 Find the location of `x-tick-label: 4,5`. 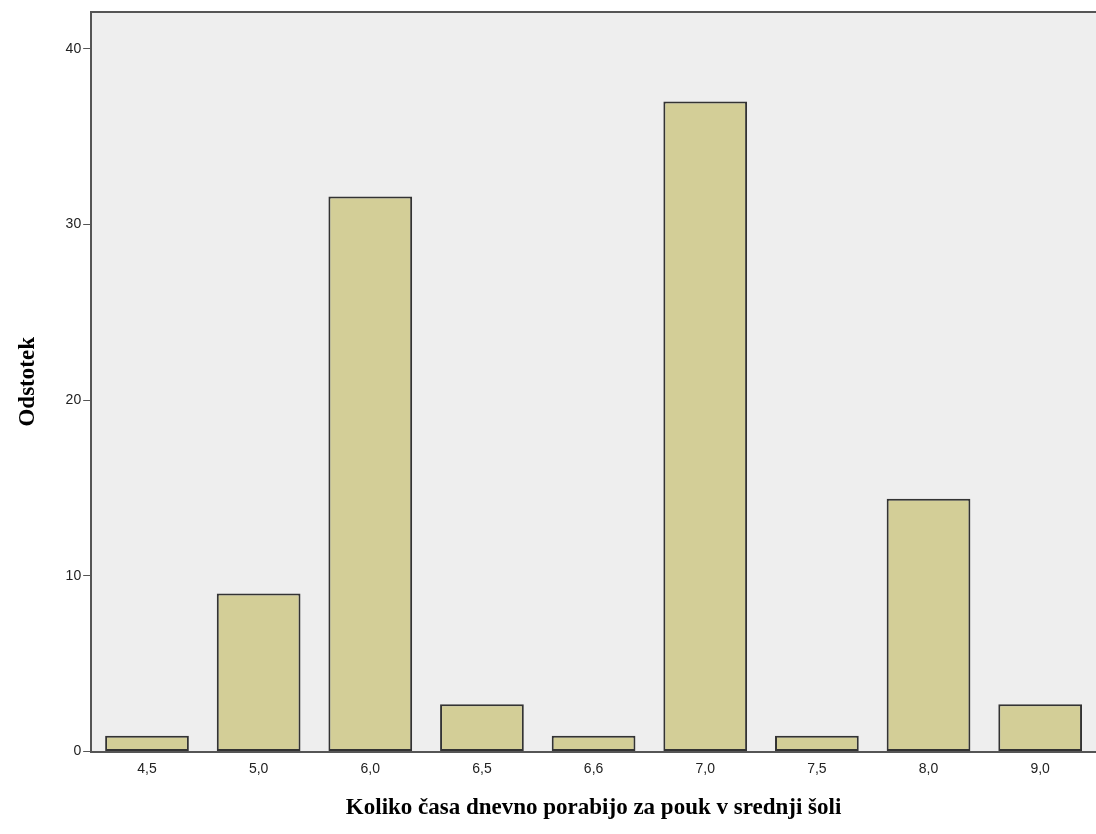

x-tick-label: 4,5 is located at coordinates (147, 767).